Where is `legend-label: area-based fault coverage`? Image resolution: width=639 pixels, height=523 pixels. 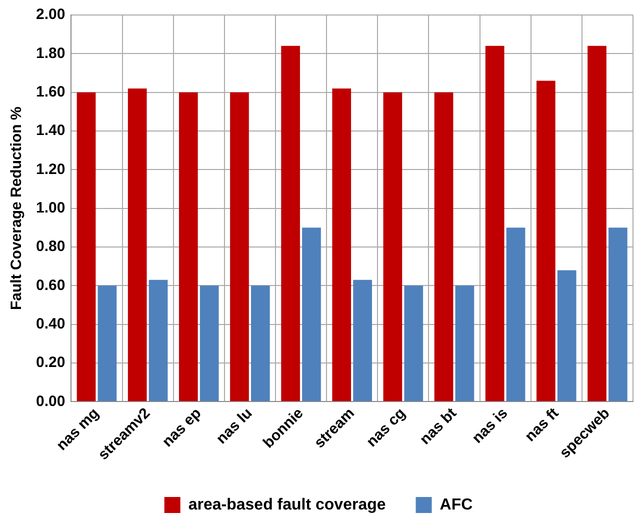
legend-label: area-based fault coverage is located at coordinates (287, 505).